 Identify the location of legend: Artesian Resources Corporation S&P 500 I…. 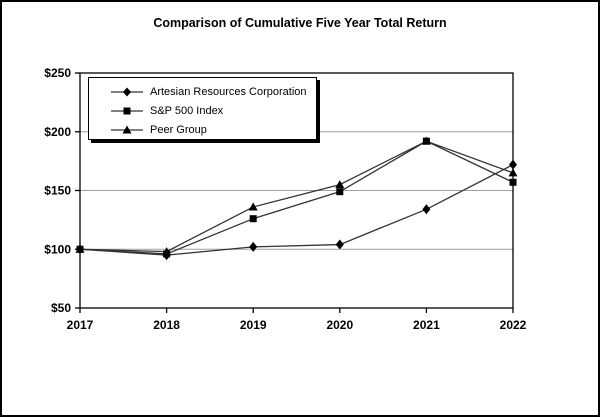
(202, 108).